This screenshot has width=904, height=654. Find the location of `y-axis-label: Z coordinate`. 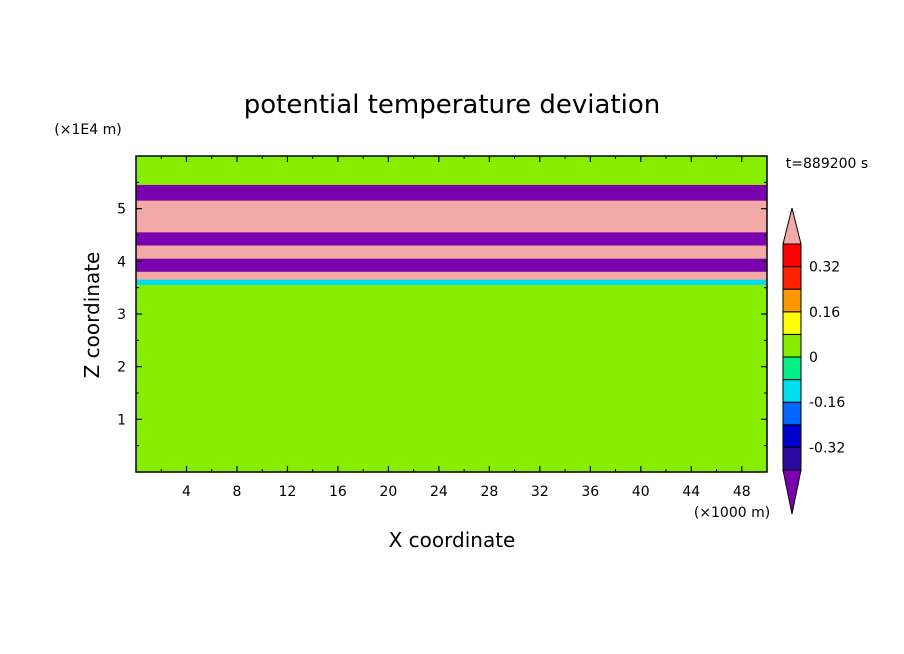

y-axis-label: Z coordinate is located at coordinates (92, 315).